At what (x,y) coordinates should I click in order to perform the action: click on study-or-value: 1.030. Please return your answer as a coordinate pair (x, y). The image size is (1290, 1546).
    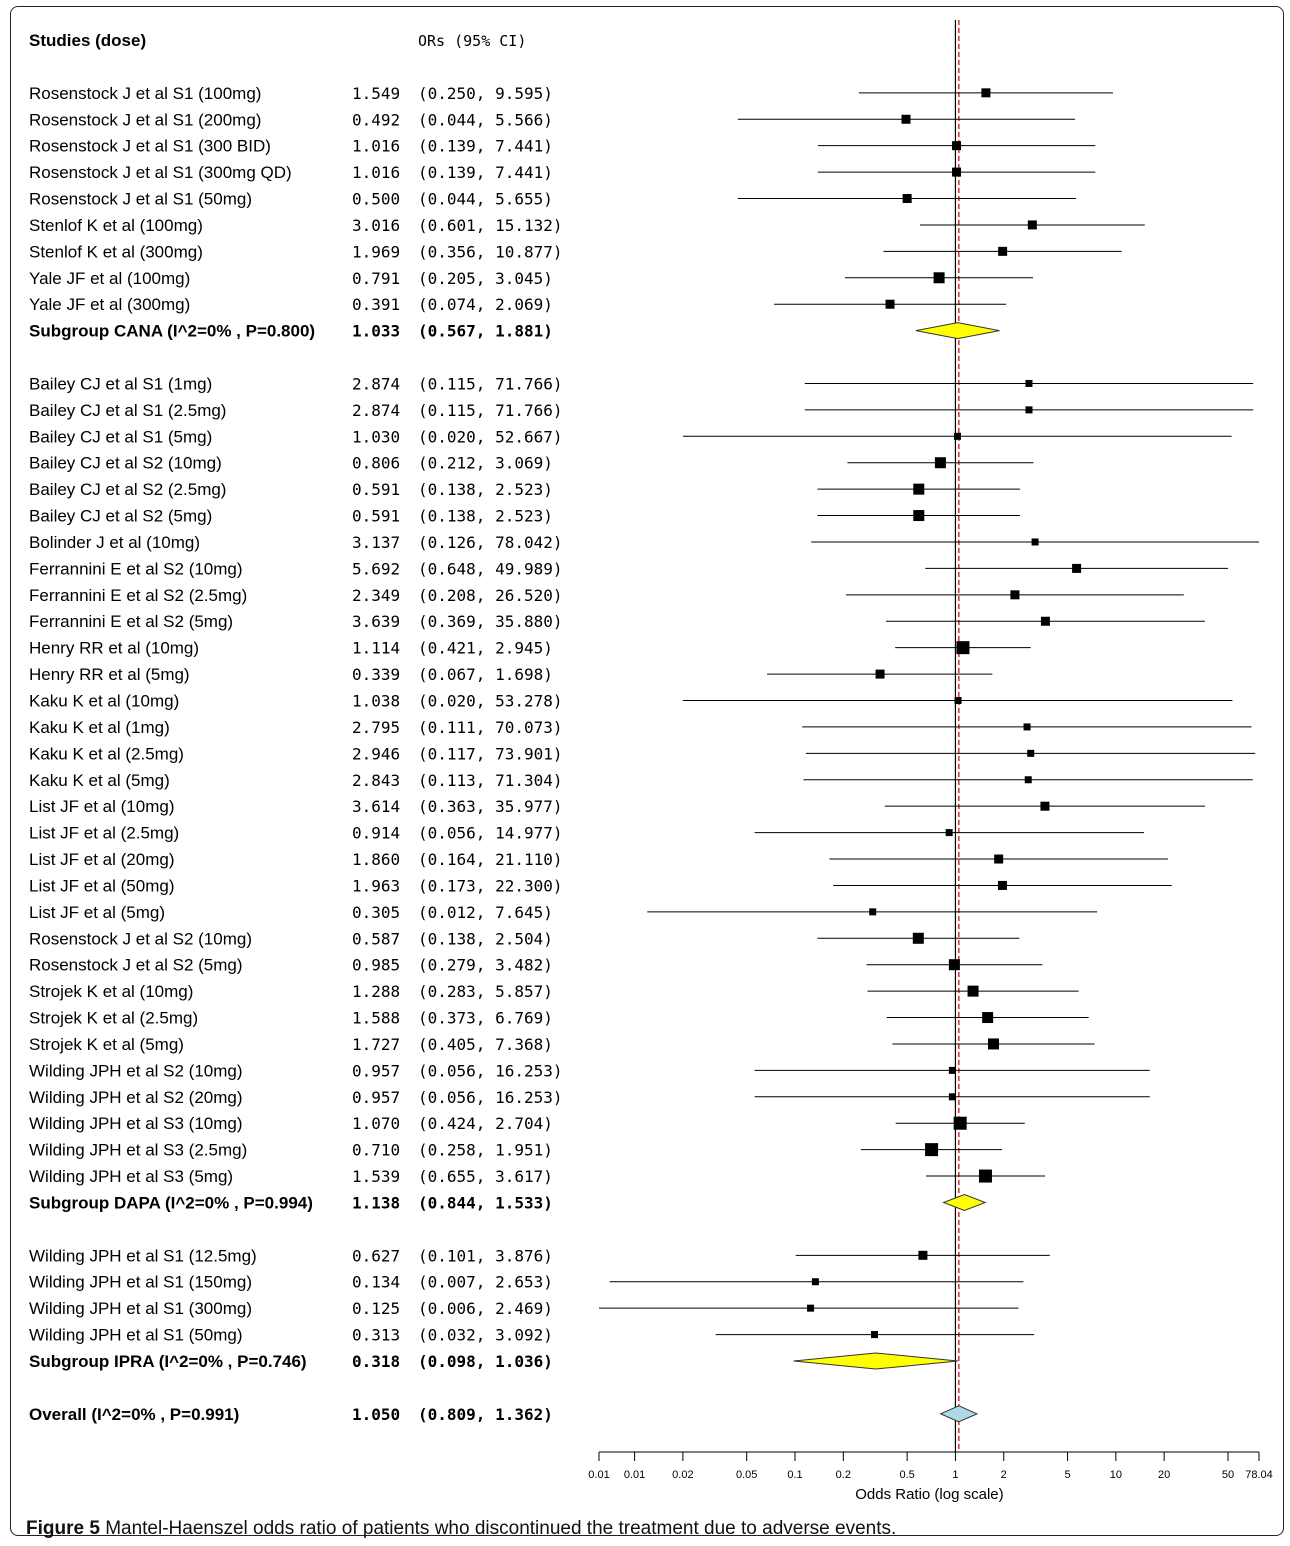
    Looking at the image, I should click on (376, 436).